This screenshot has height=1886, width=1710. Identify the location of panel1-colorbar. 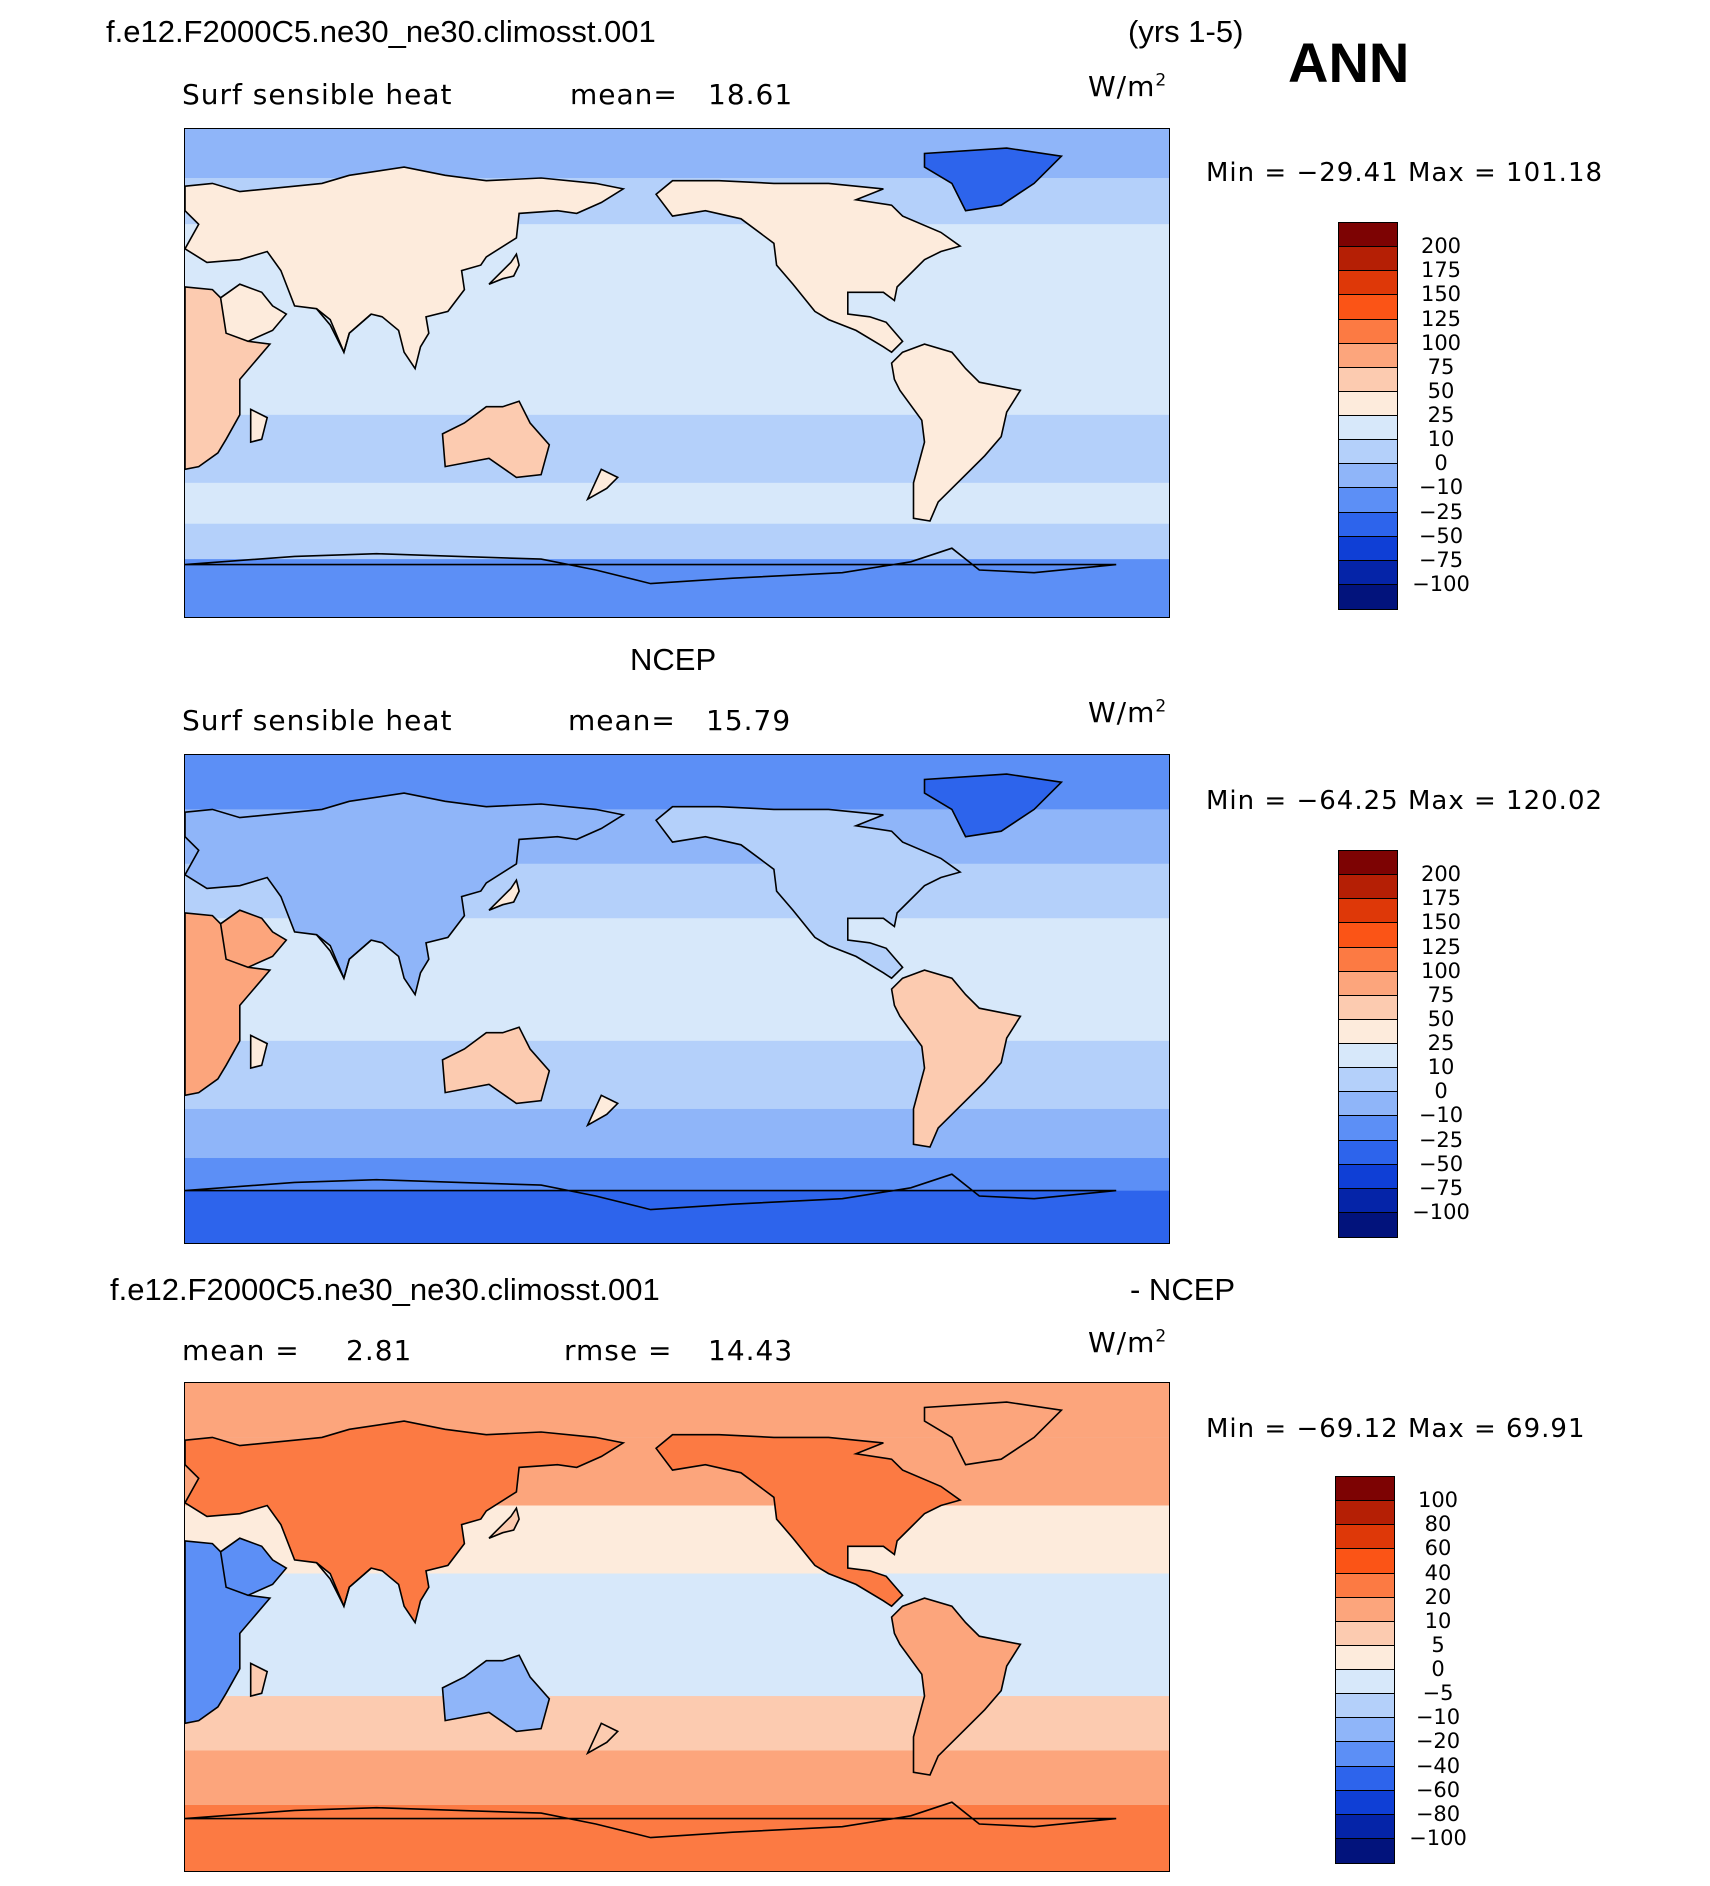
(1368, 416).